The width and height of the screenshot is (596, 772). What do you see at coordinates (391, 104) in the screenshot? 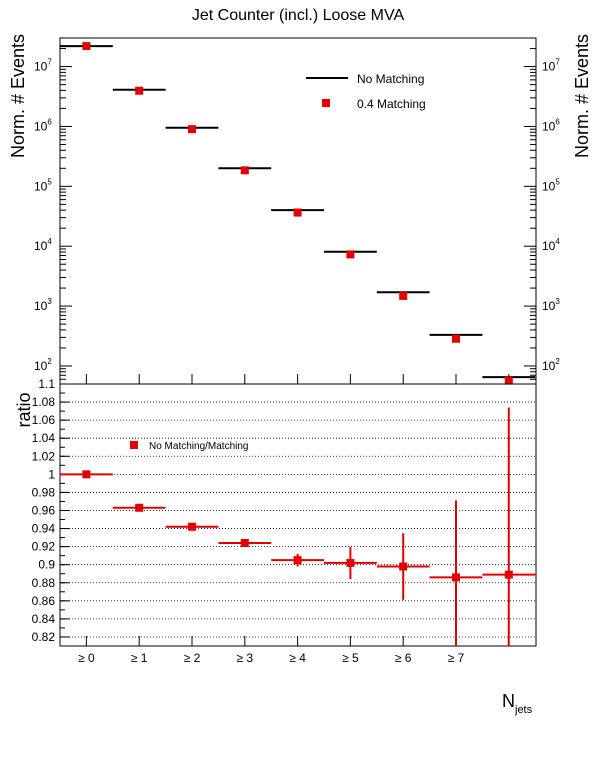
I see `legend-label-matching: 0.4 Matching` at bounding box center [391, 104].